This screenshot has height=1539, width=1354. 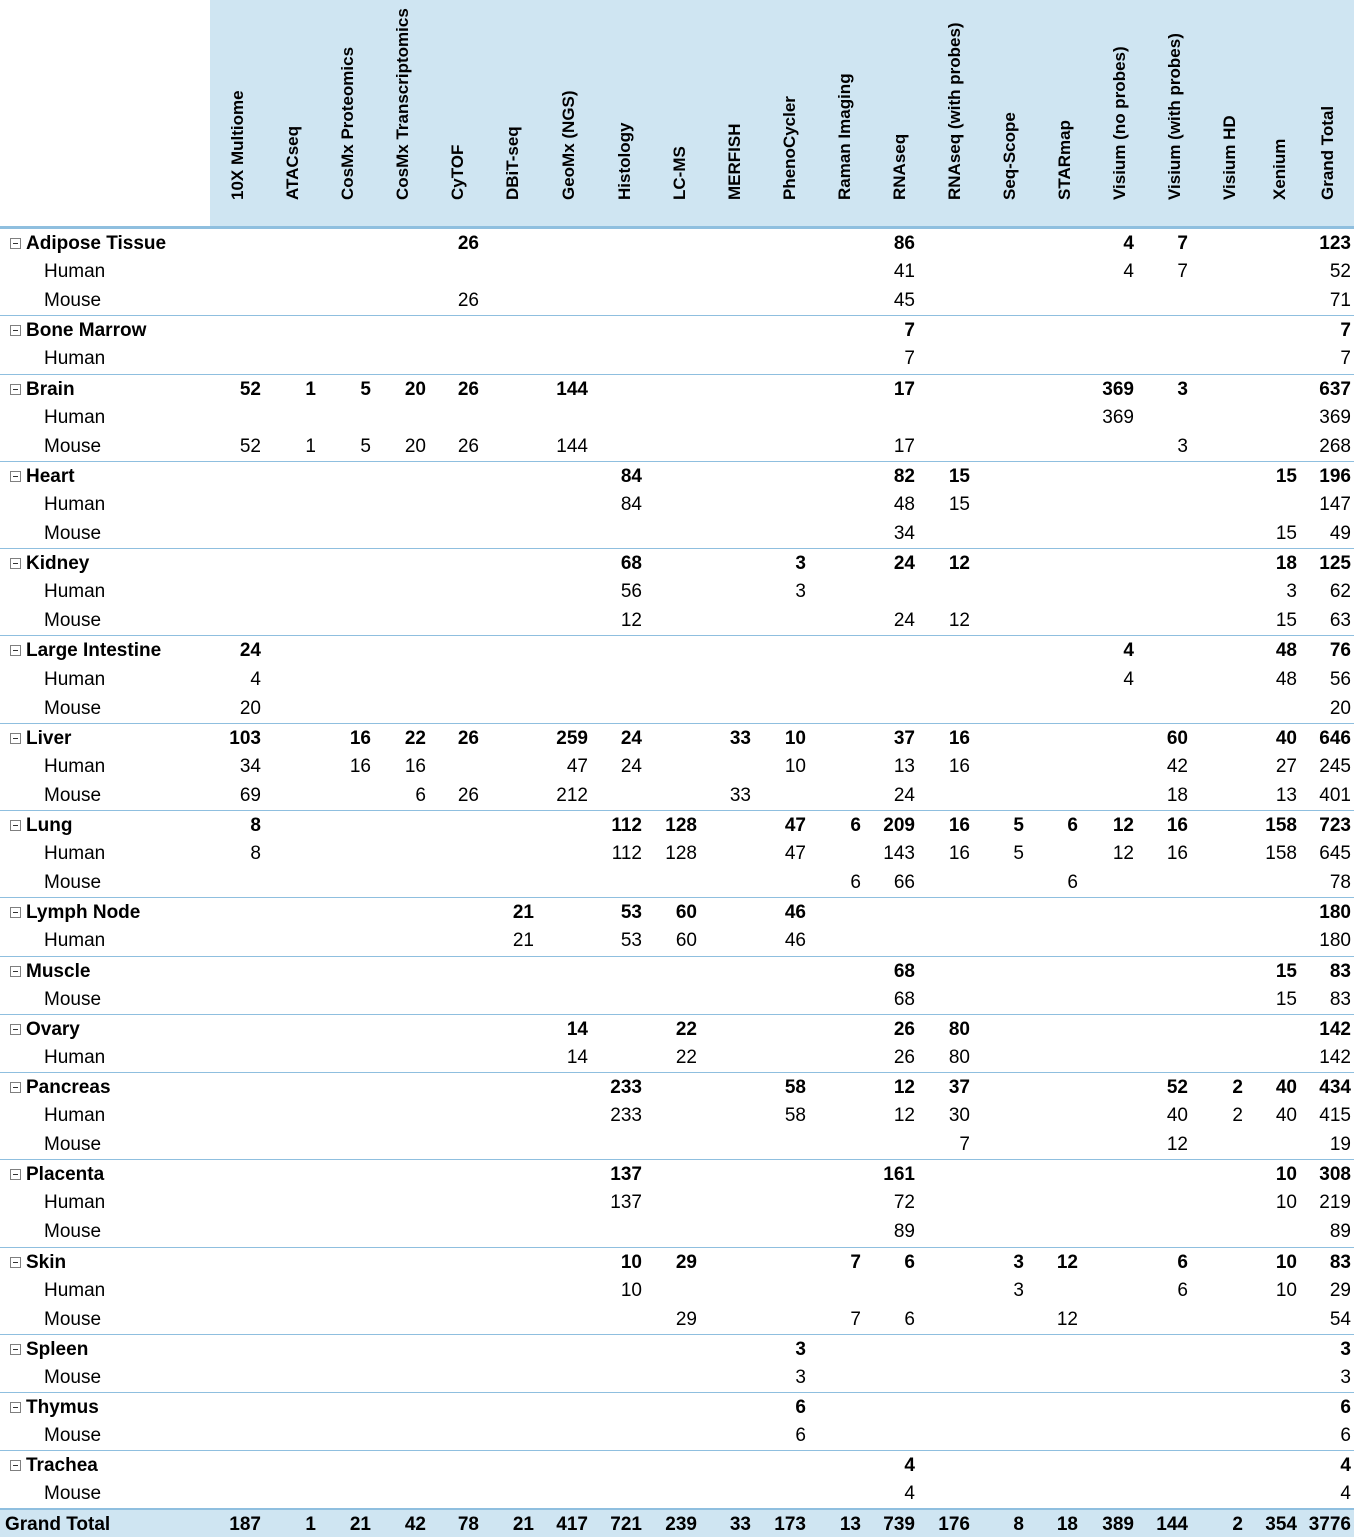 I want to click on species-row: Mouse 89 89, so click(x=677, y=1231).